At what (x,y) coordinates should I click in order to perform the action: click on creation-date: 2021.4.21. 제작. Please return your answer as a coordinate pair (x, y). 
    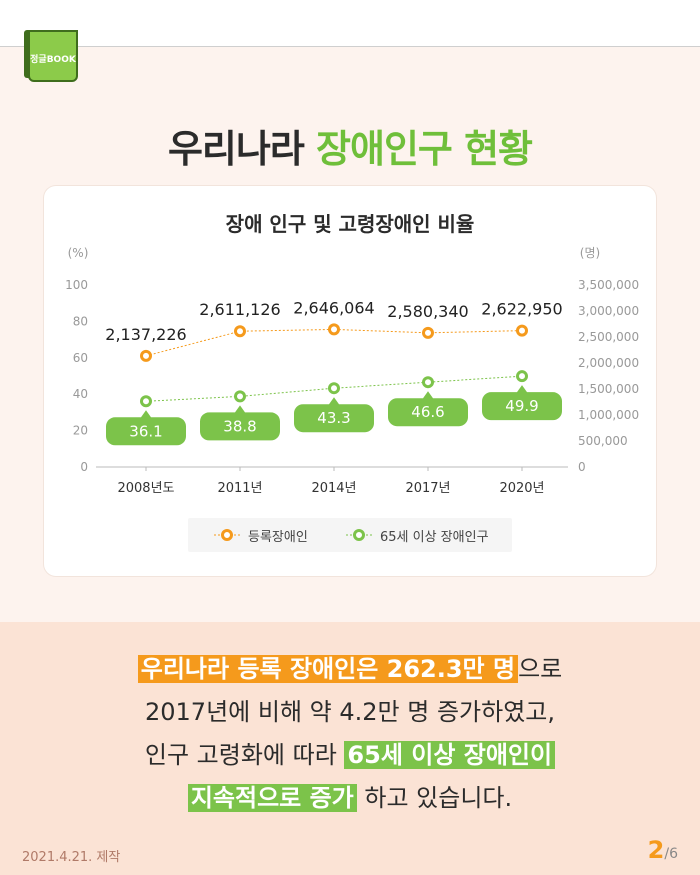
    Looking at the image, I should click on (71, 857).